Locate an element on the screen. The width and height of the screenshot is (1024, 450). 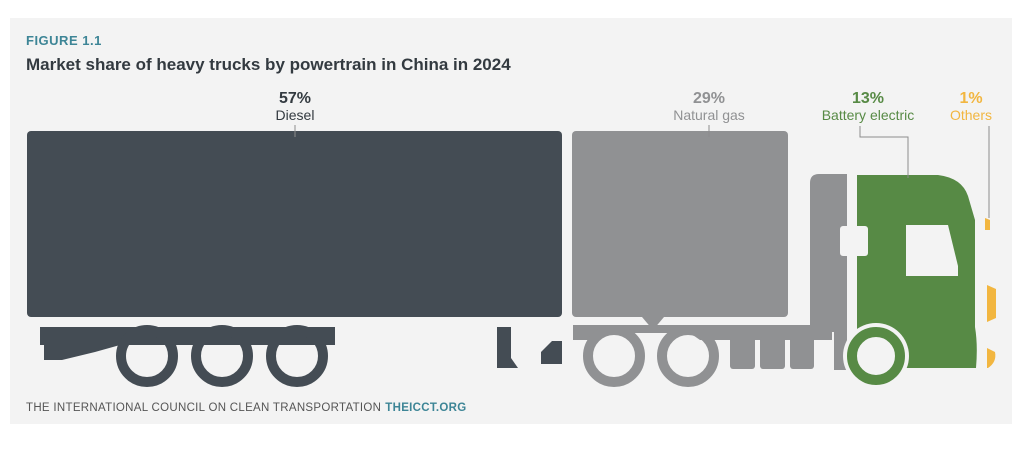
bev-mirror is located at coordinates (854, 241).